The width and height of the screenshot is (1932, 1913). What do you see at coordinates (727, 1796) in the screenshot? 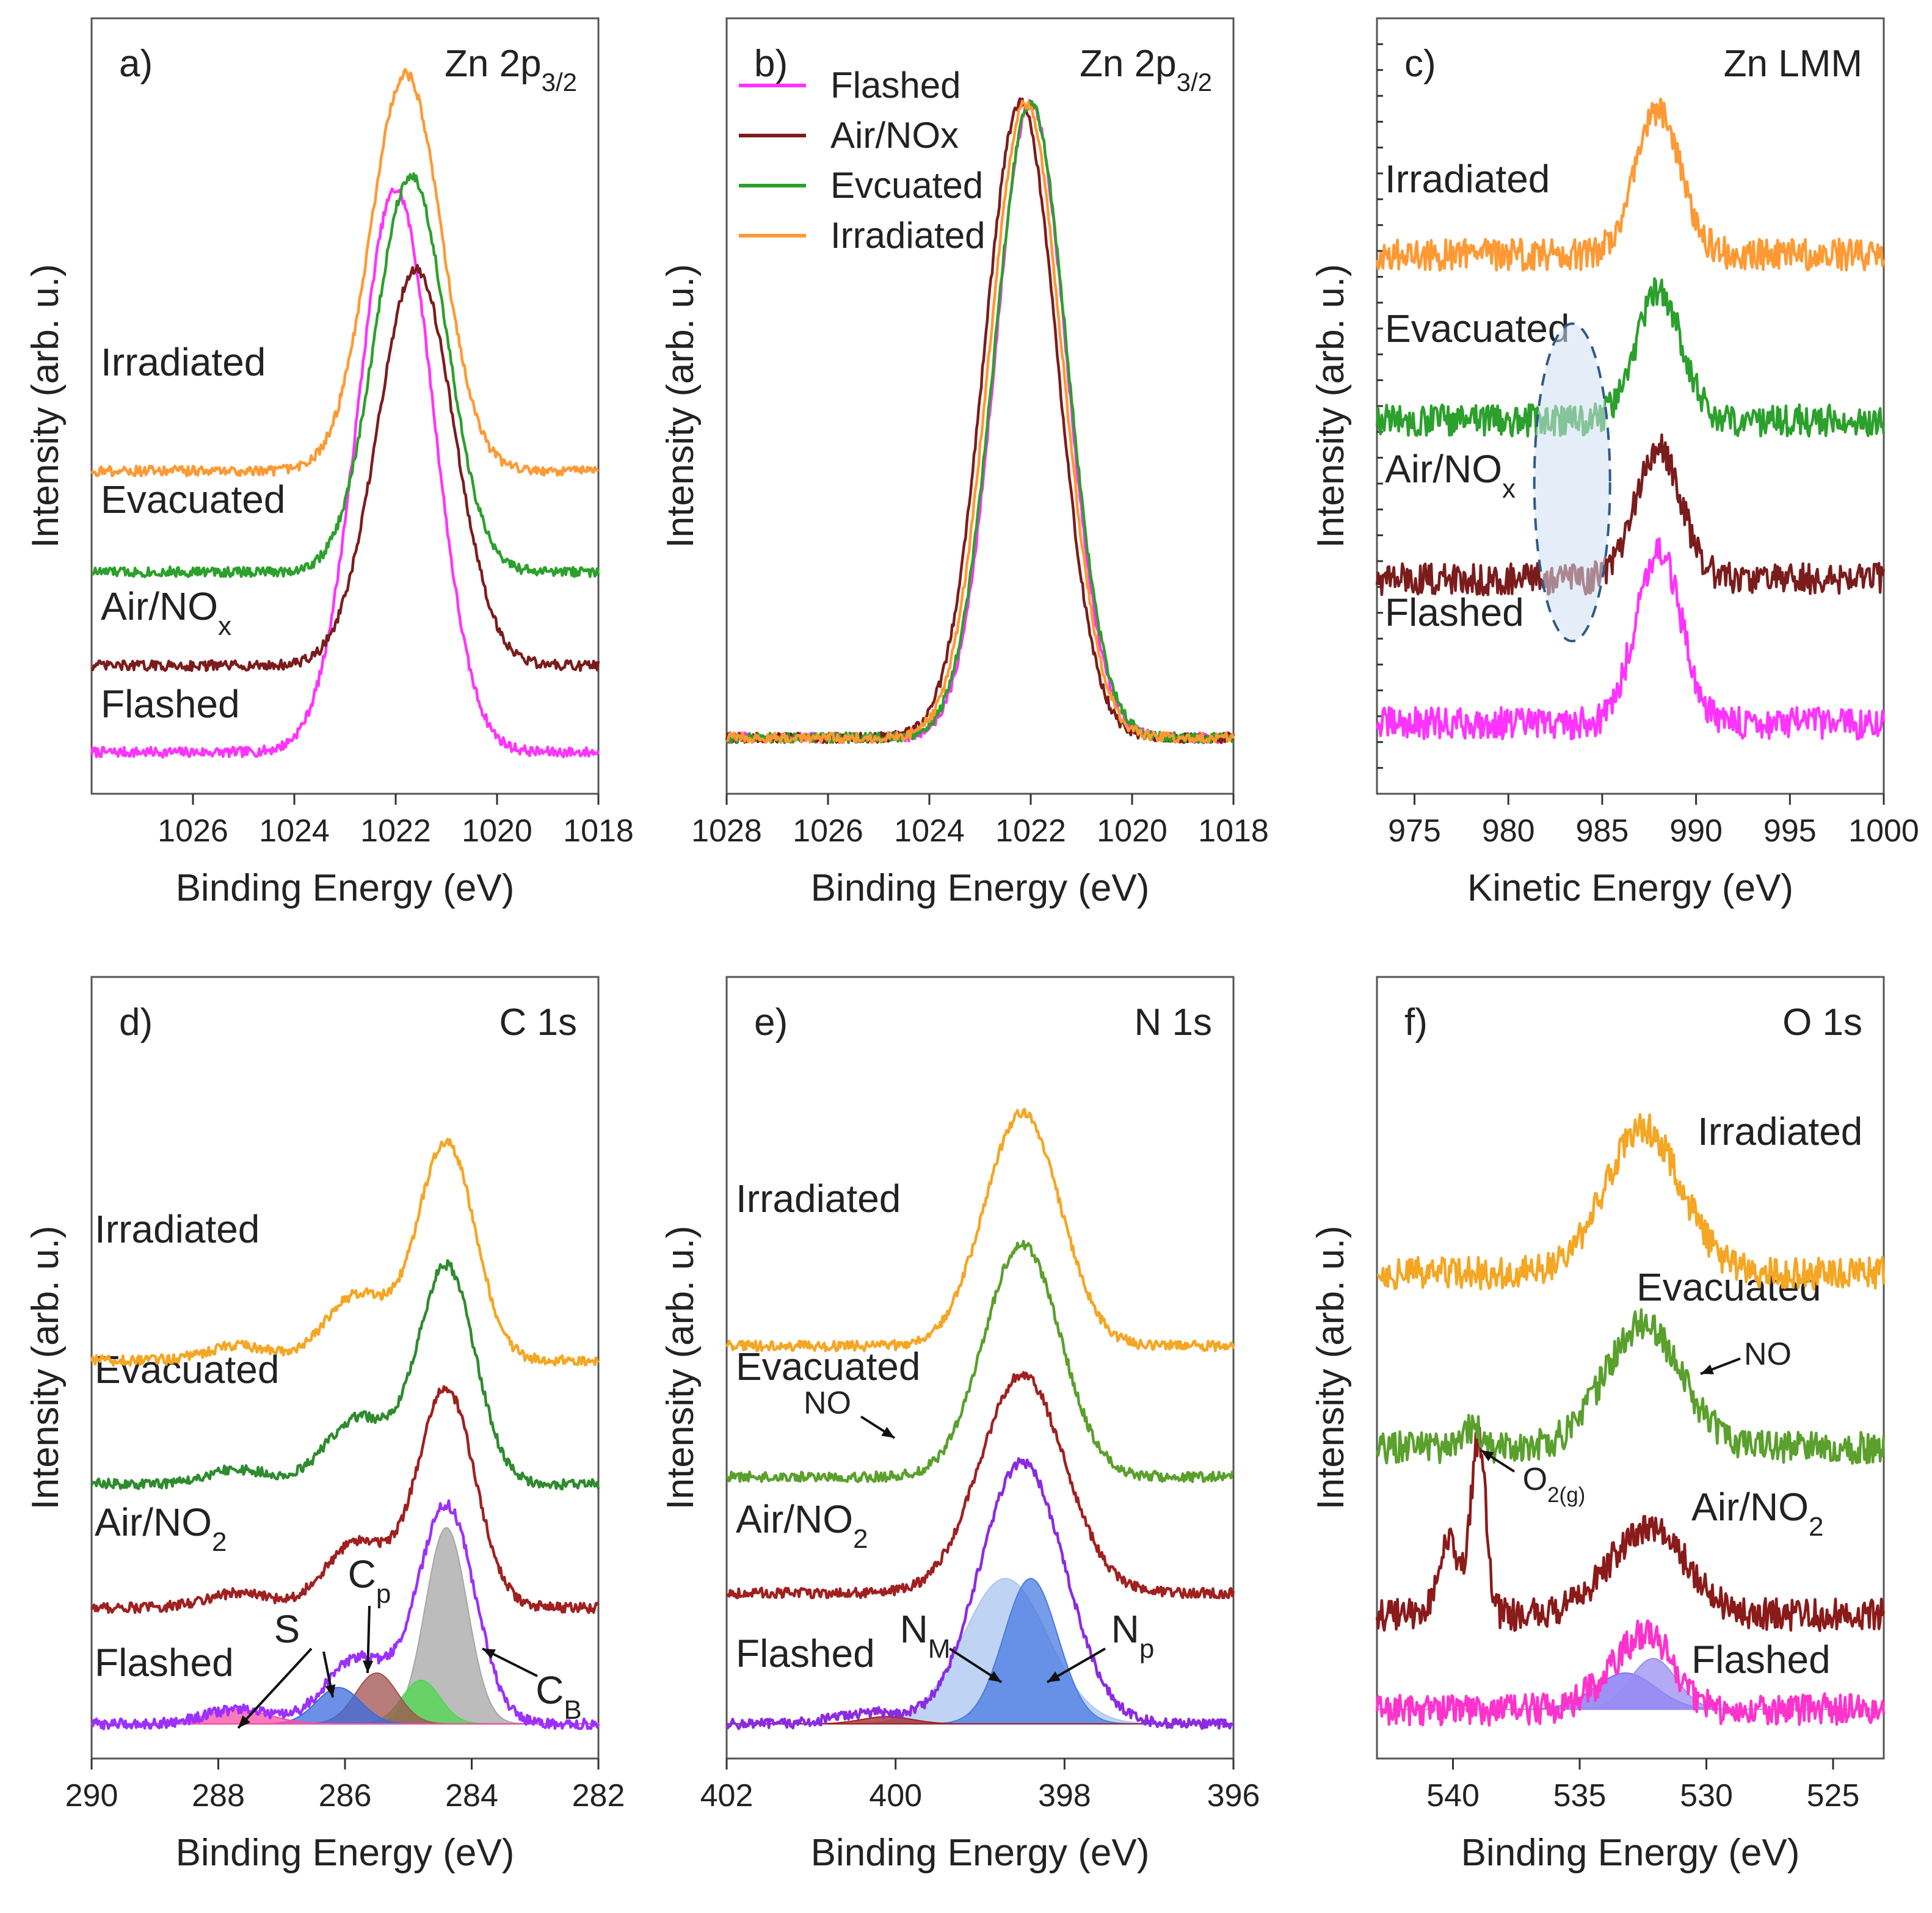
I see `x-tick-label: 402` at bounding box center [727, 1796].